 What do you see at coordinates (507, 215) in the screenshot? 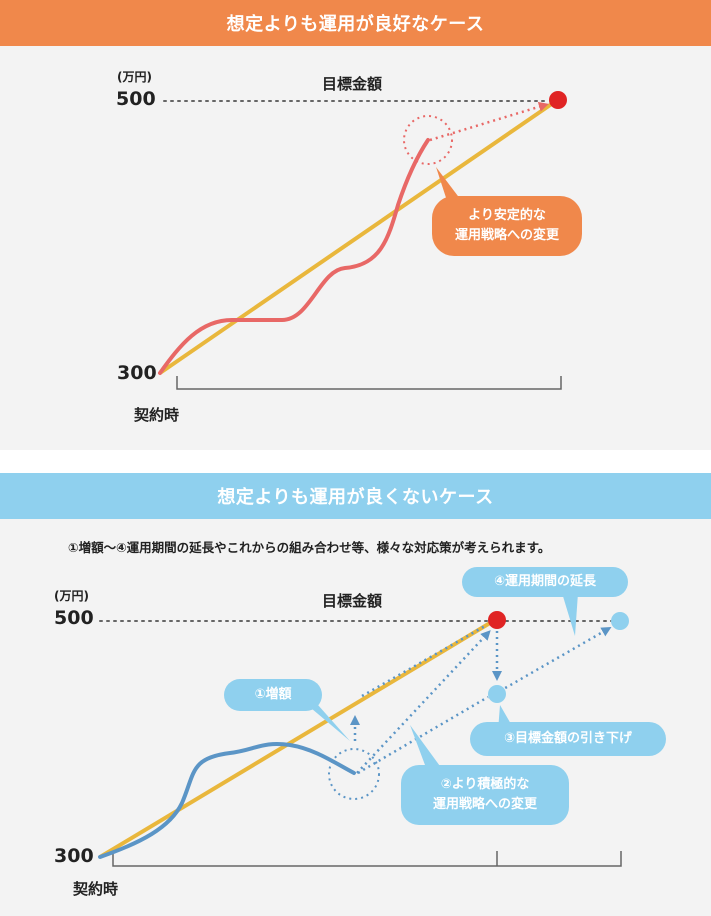
I see `strategy-callout-line1: より安定的な` at bounding box center [507, 215].